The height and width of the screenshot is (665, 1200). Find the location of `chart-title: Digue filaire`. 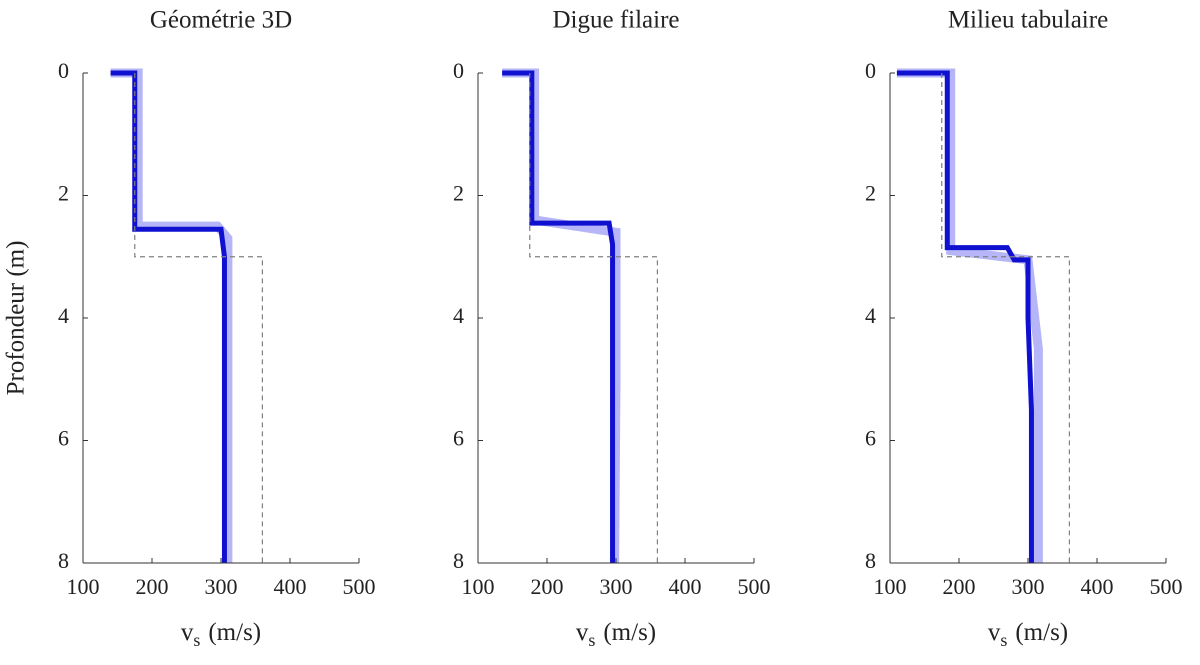

chart-title: Digue filaire is located at coordinates (615, 20).